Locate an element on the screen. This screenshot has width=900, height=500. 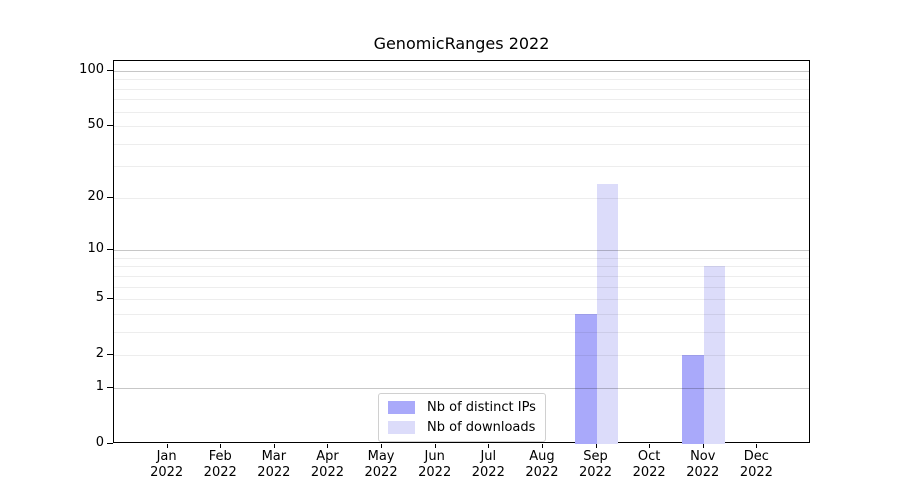
legend-label-downloads: Nb of downloads is located at coordinates (481, 427).